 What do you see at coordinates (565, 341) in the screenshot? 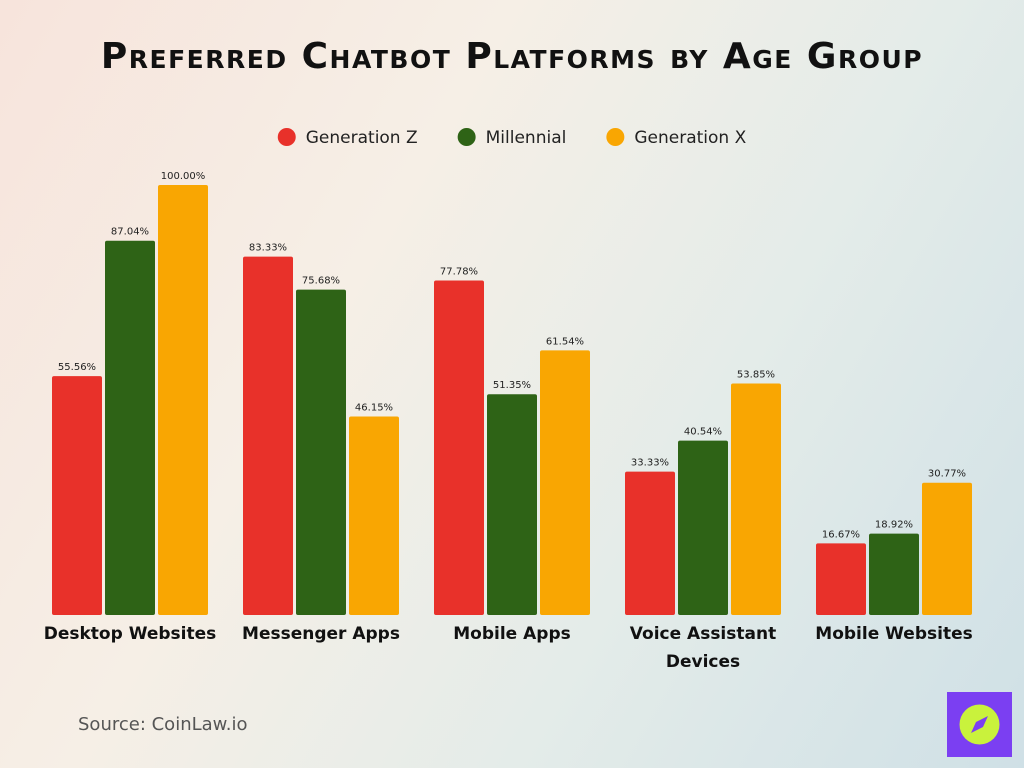
I see `value-label: 61.54%` at bounding box center [565, 341].